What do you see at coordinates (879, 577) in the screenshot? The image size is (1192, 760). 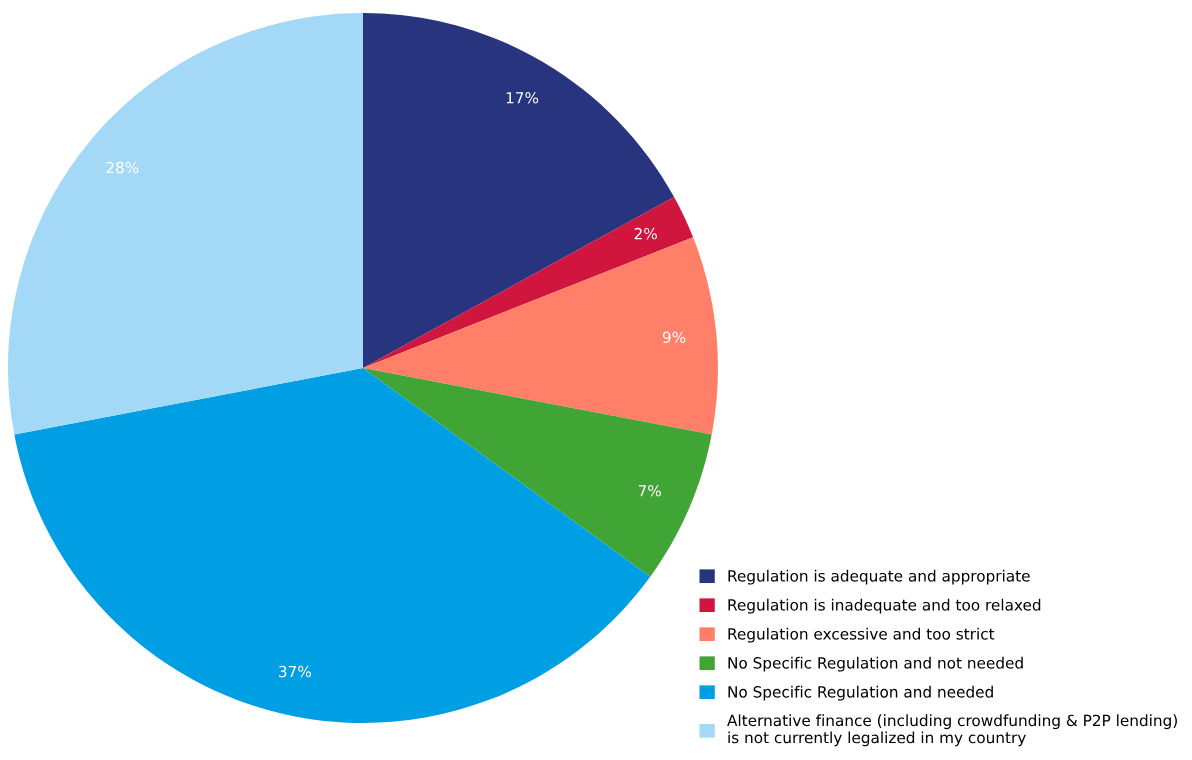 I see `legend-label: Regulation is adequate and appropriate` at bounding box center [879, 577].